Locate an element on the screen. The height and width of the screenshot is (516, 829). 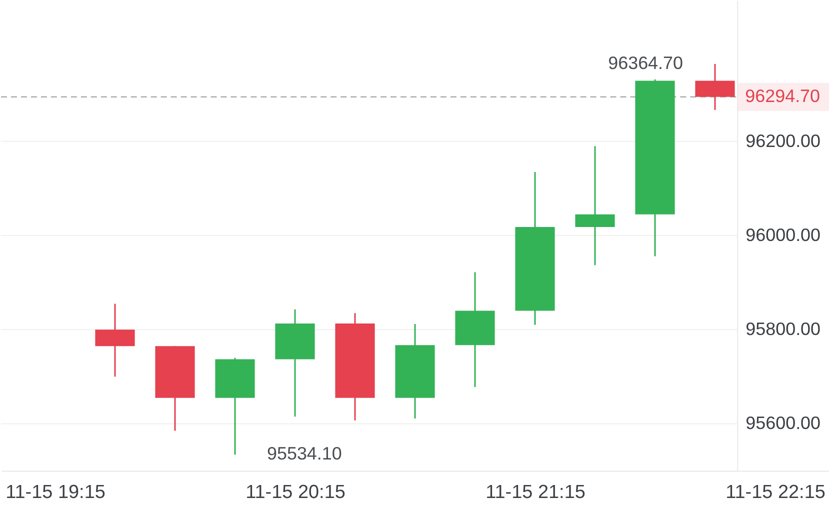
x-tick-label: 11-15 20:15 is located at coordinates (296, 493).